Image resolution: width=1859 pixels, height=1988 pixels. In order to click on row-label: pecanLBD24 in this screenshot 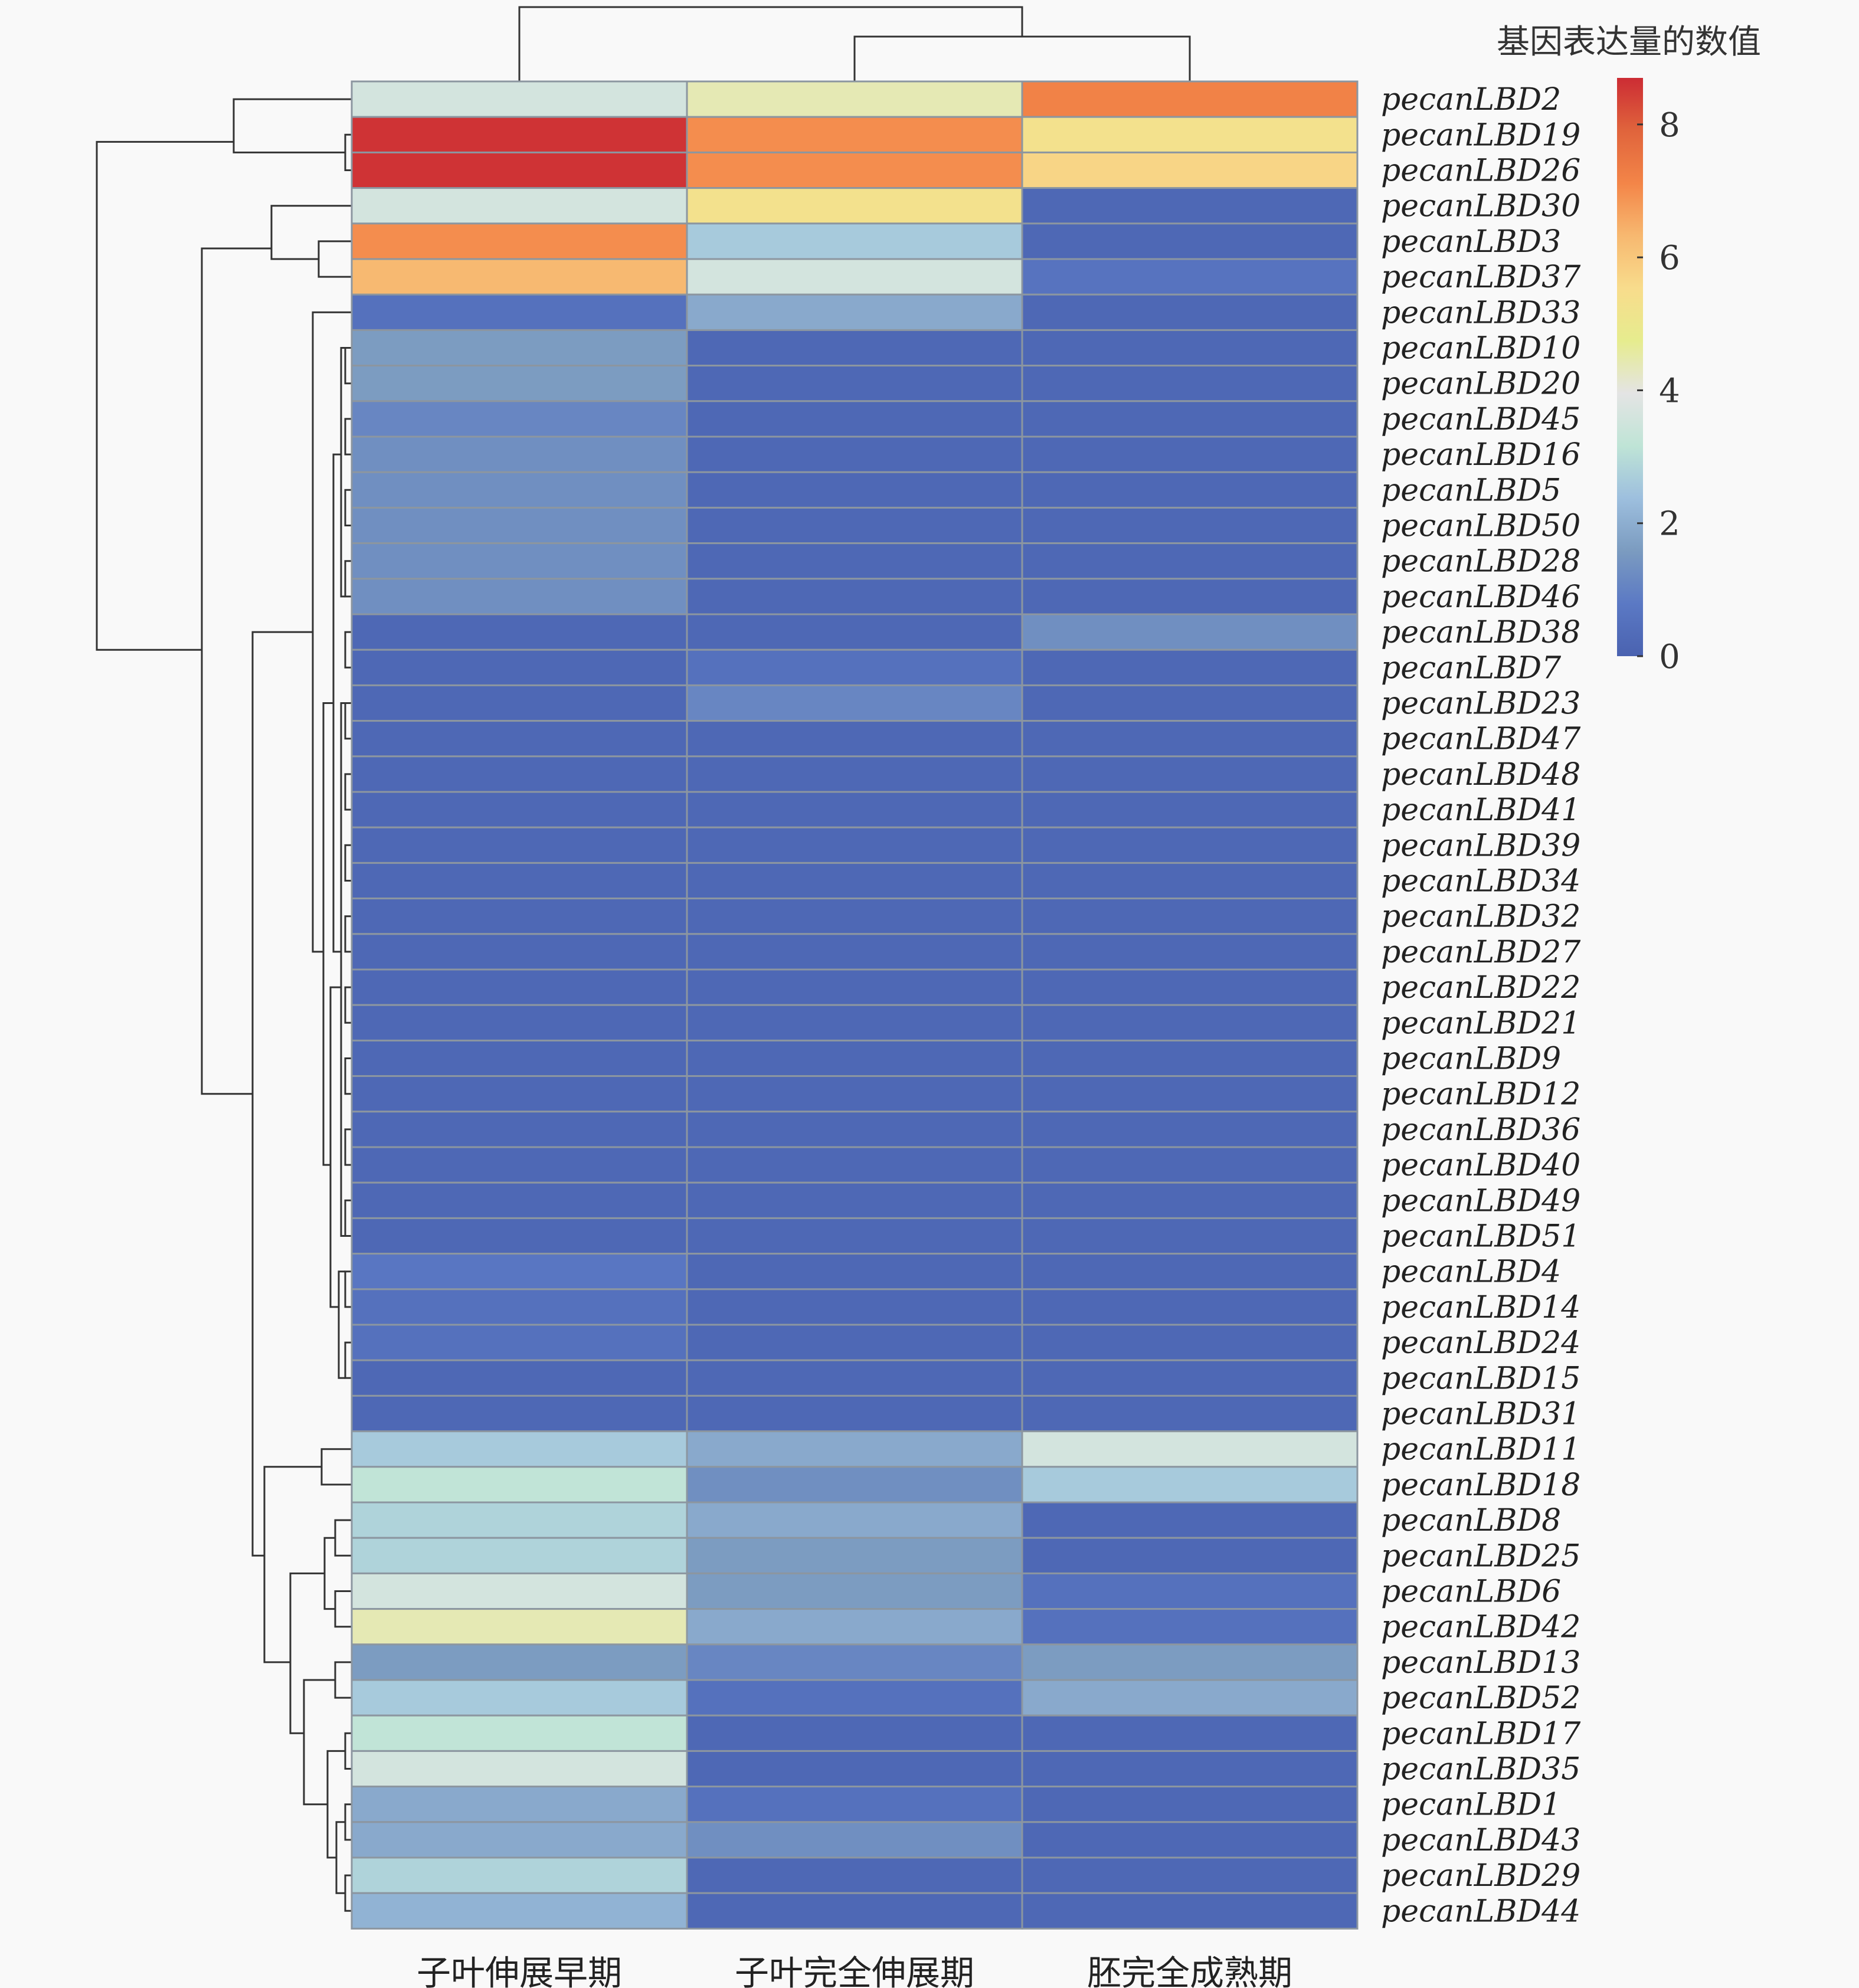, I will do `click(1480, 1343)`.